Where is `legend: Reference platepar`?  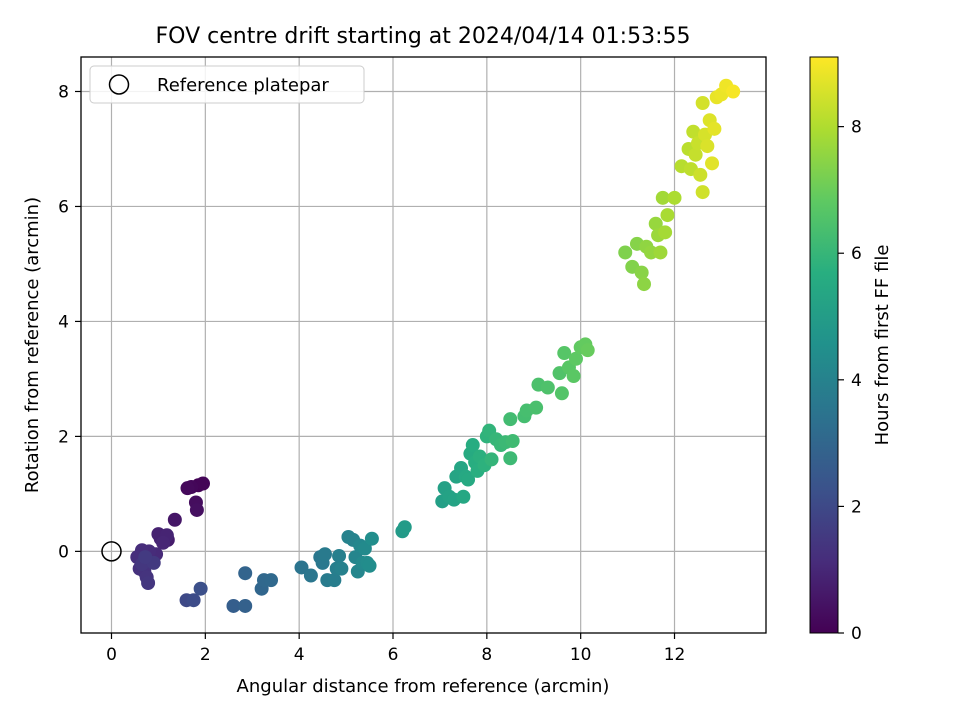 legend: Reference platepar is located at coordinates (227, 84).